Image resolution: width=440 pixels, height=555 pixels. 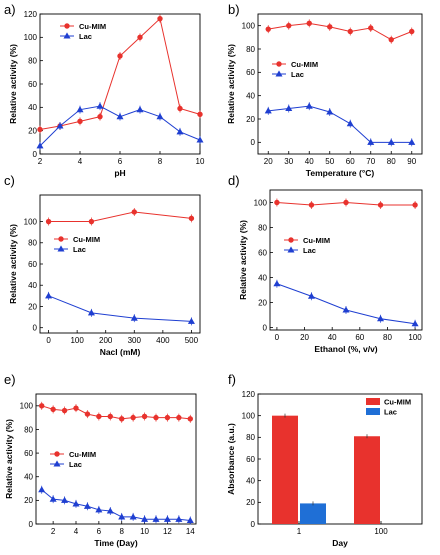 What do you see at coordinates (367, 480) in the screenshot?
I see `bar-cu-mim` at bounding box center [367, 480].